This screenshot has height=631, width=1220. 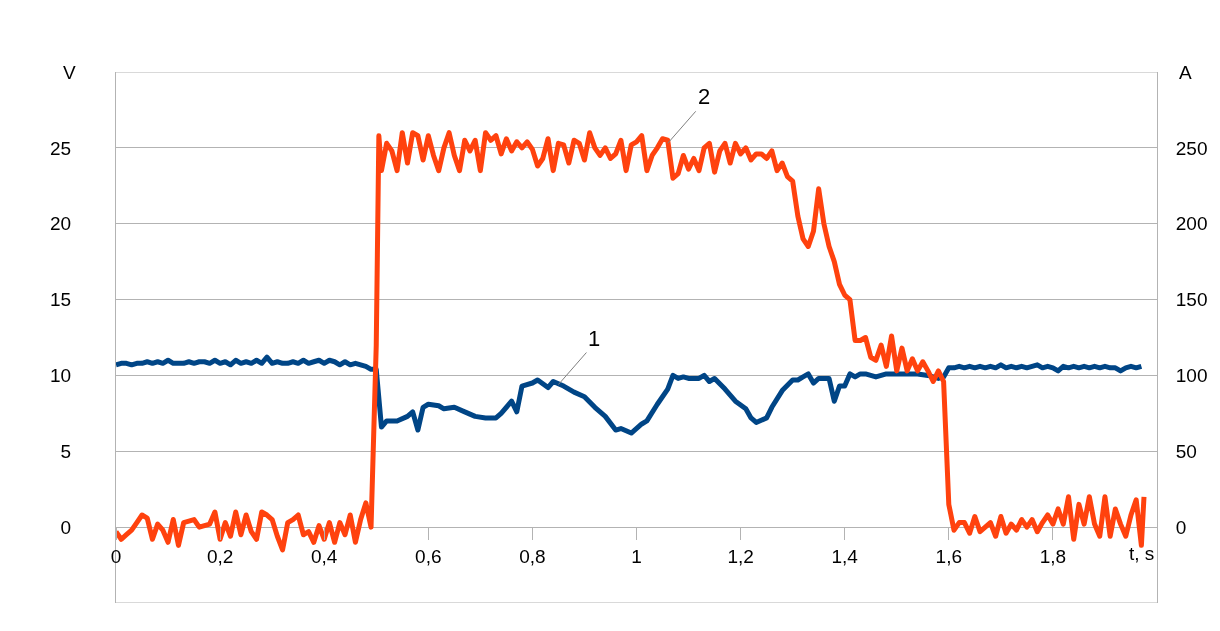 I want to click on y-tick-label: 25, so click(x=61, y=148).